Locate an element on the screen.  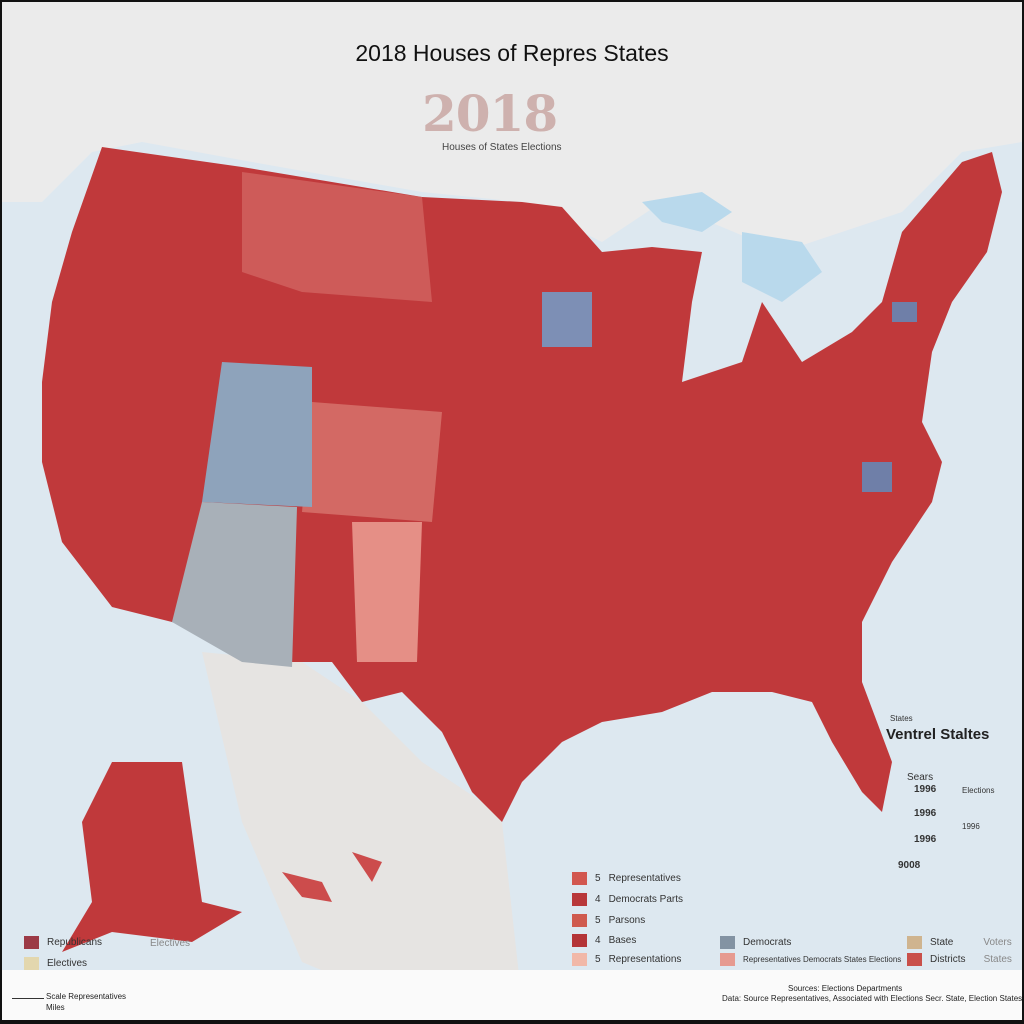
legend-item: Democrats is located at coordinates (755, 942).